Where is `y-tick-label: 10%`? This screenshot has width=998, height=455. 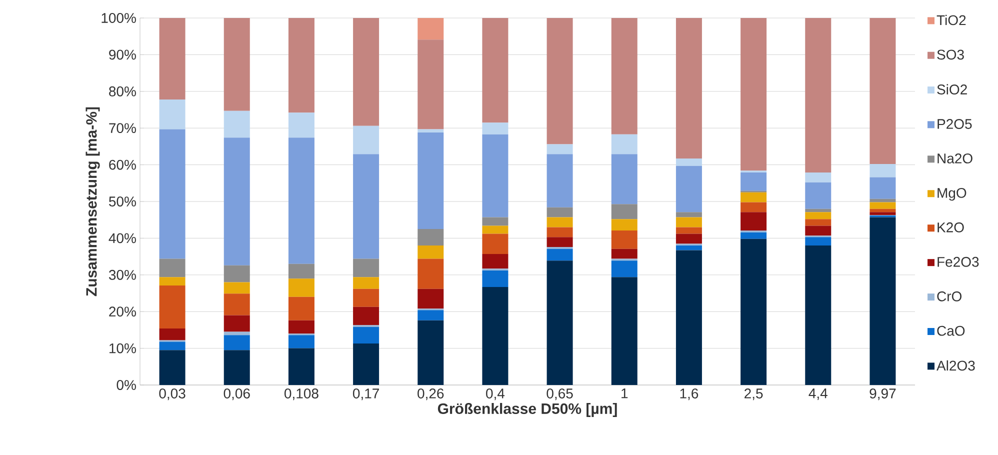 y-tick-label: 10% is located at coordinates (123, 348).